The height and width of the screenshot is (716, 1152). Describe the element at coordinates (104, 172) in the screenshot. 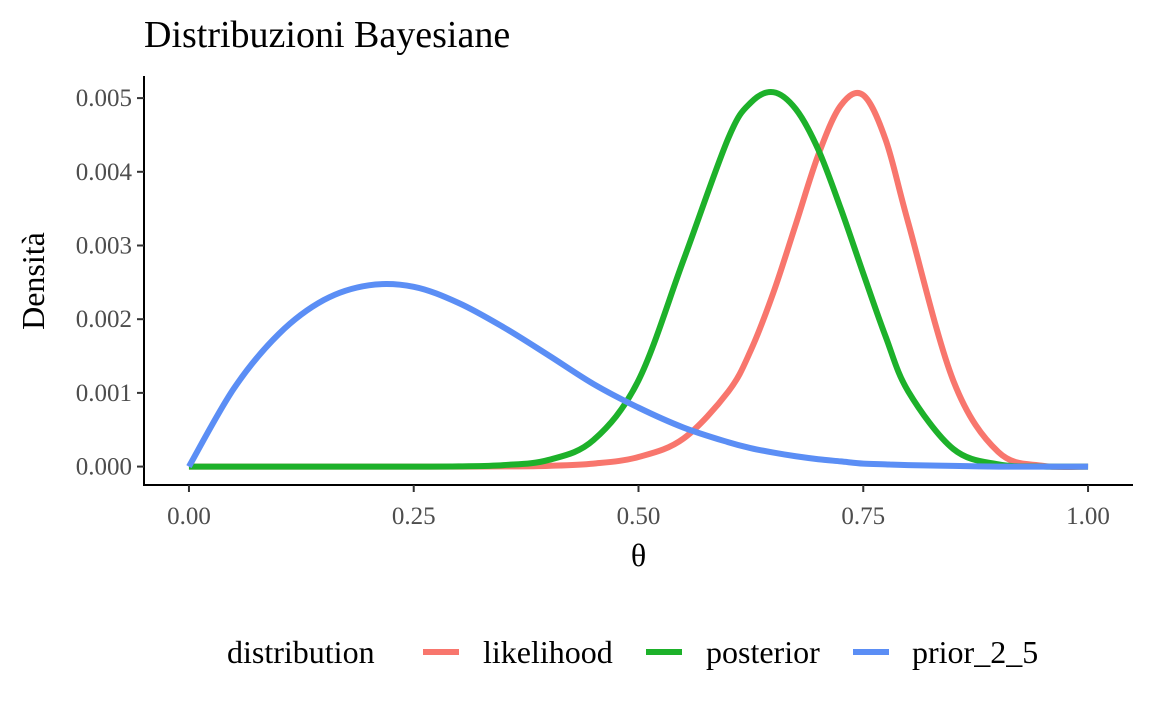

I see `y-tick-label: 0.004` at that location.